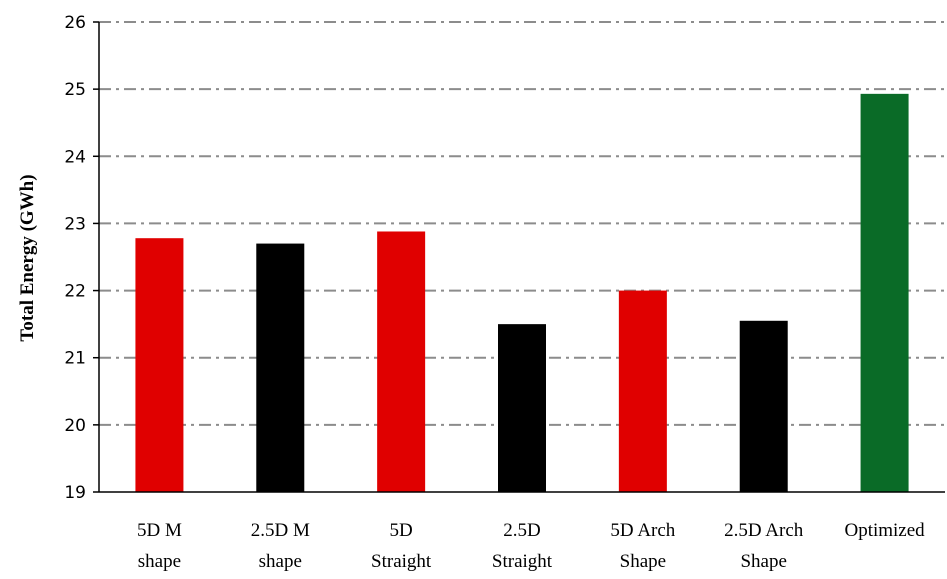 The width and height of the screenshot is (947, 579). Describe the element at coordinates (642, 546) in the screenshot. I see `x-category-label: 5D Arch Shape` at that location.